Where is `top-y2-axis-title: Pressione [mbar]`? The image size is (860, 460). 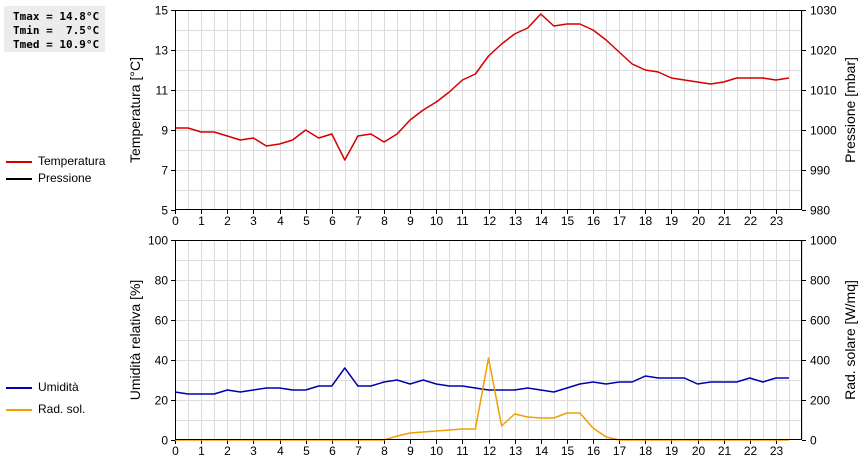
top-y2-axis-title: Pressione [mbar] is located at coordinates (850, 110).